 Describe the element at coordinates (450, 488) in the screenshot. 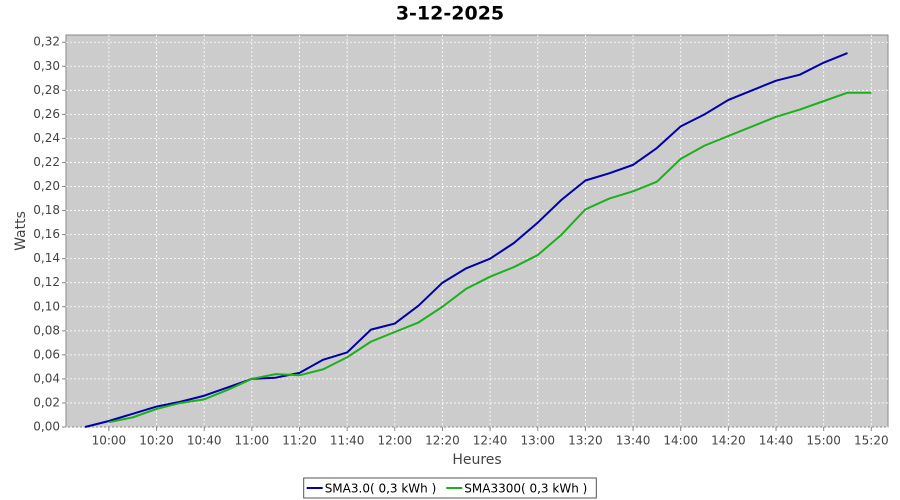

I see `legend: SMA3.0( 0,3 kWh ) SMA3300( 0,3 kWh )` at that location.